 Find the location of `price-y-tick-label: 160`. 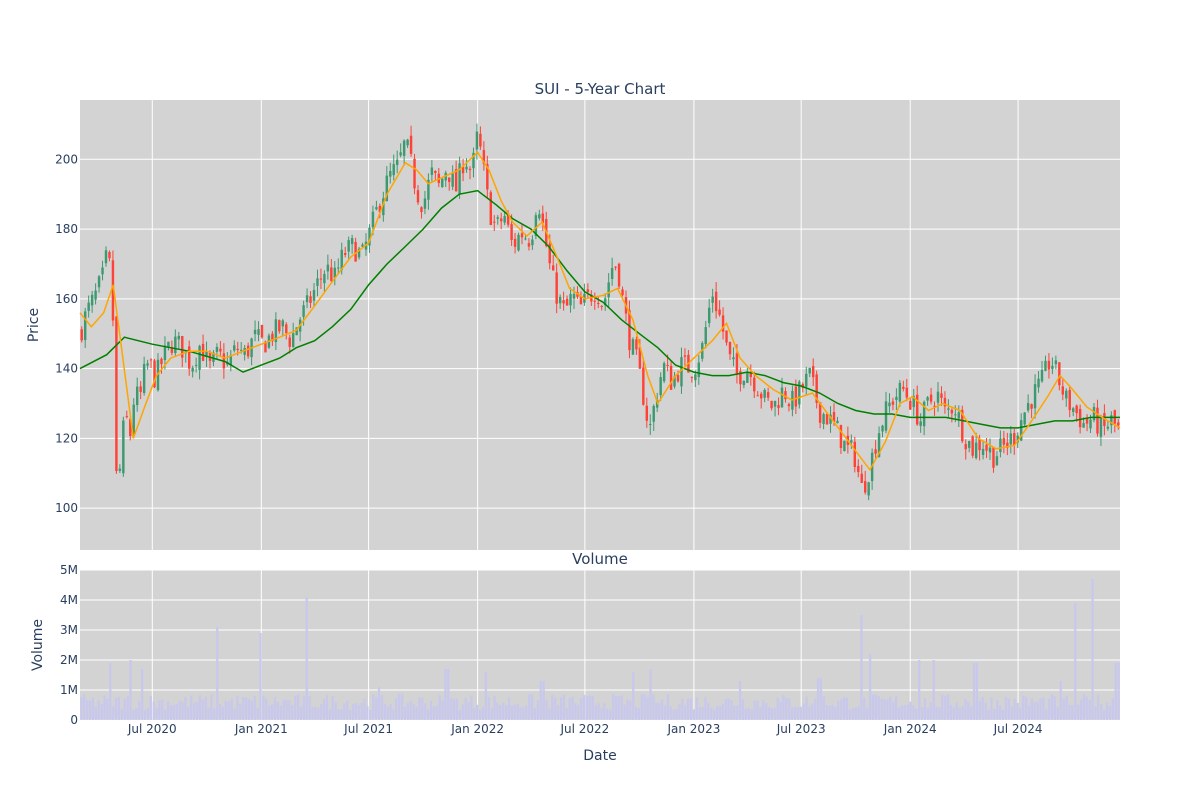

price-y-tick-label: 160 is located at coordinates (66, 299).